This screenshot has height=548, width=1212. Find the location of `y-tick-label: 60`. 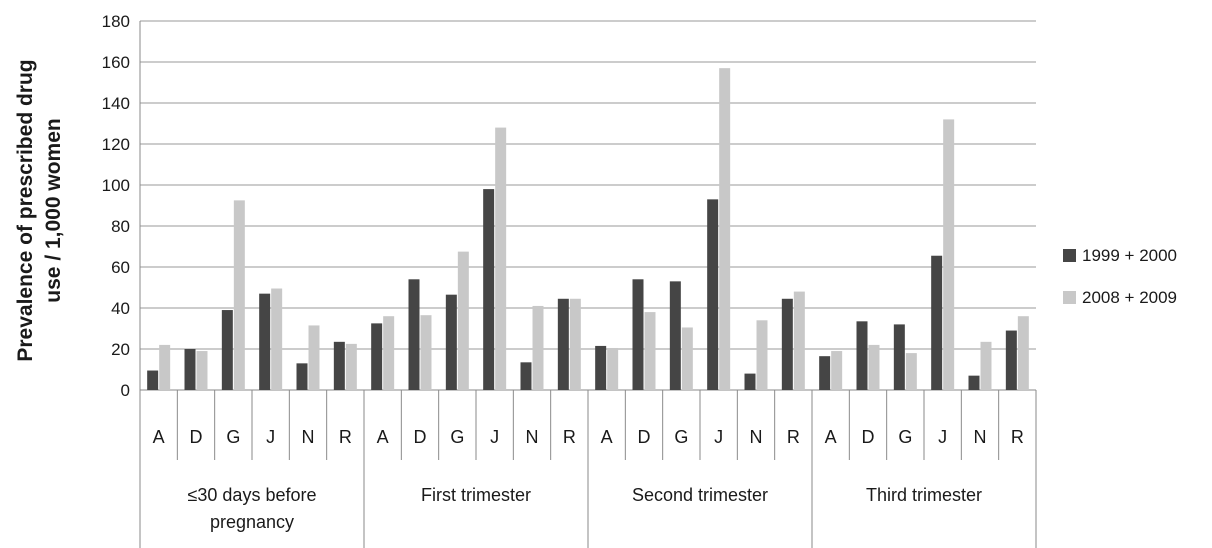

y-tick-label: 60 is located at coordinates (120, 267).